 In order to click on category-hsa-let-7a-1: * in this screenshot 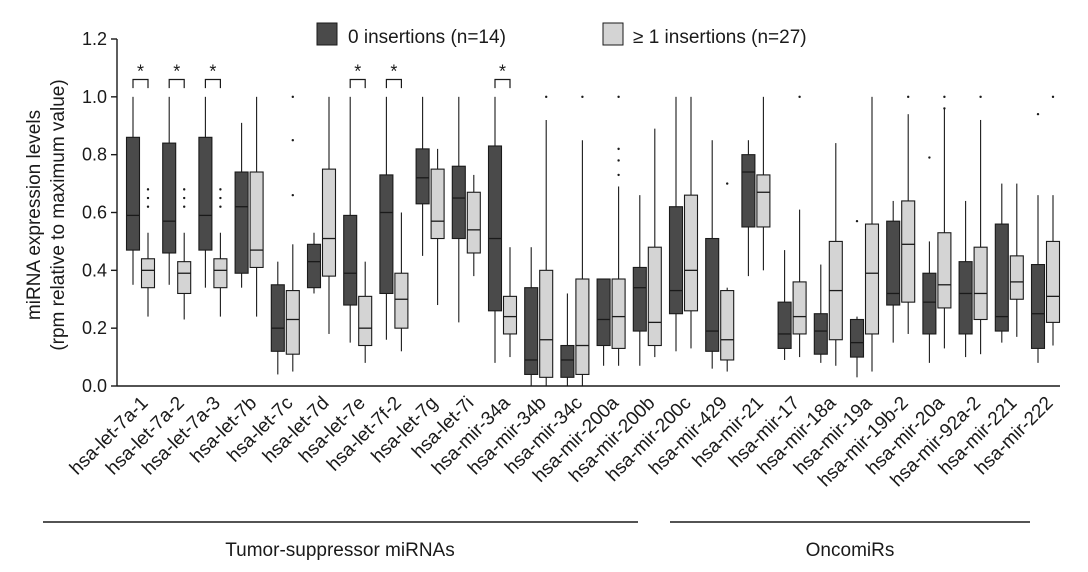, I will do `click(140, 189)`.